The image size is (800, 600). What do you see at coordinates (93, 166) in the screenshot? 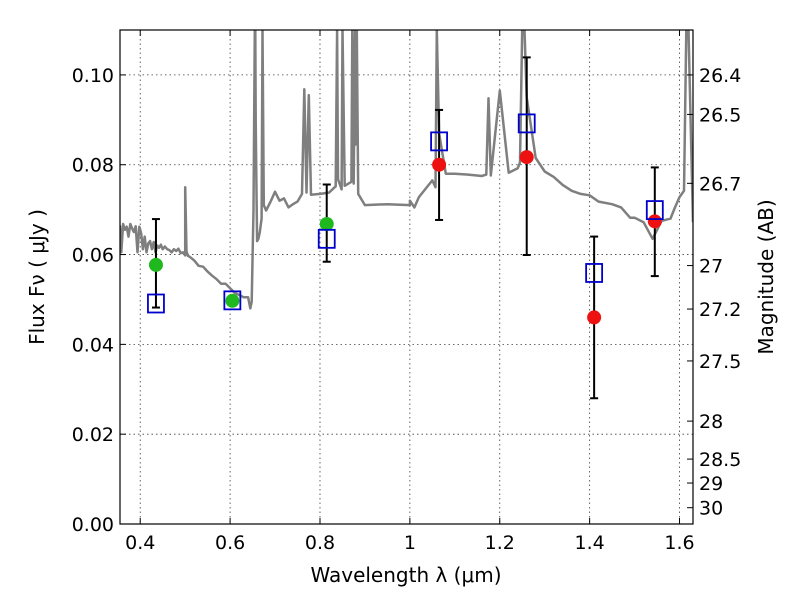
I see `y-tick-label: 0.08` at bounding box center [93, 166].